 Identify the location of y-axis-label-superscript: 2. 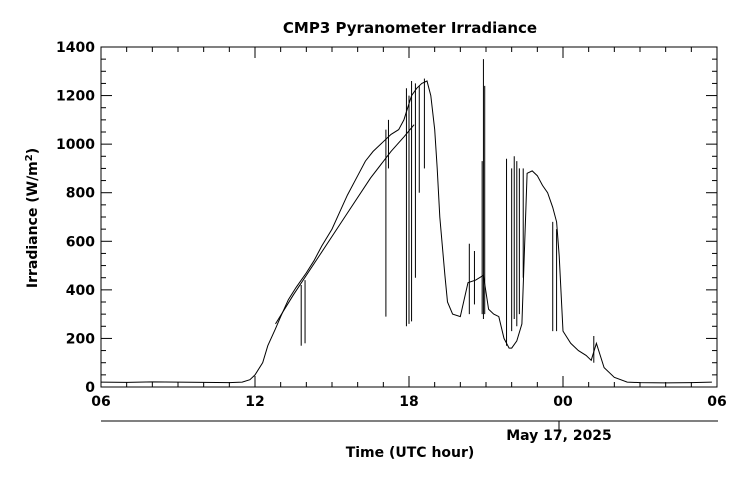
(29, 157).